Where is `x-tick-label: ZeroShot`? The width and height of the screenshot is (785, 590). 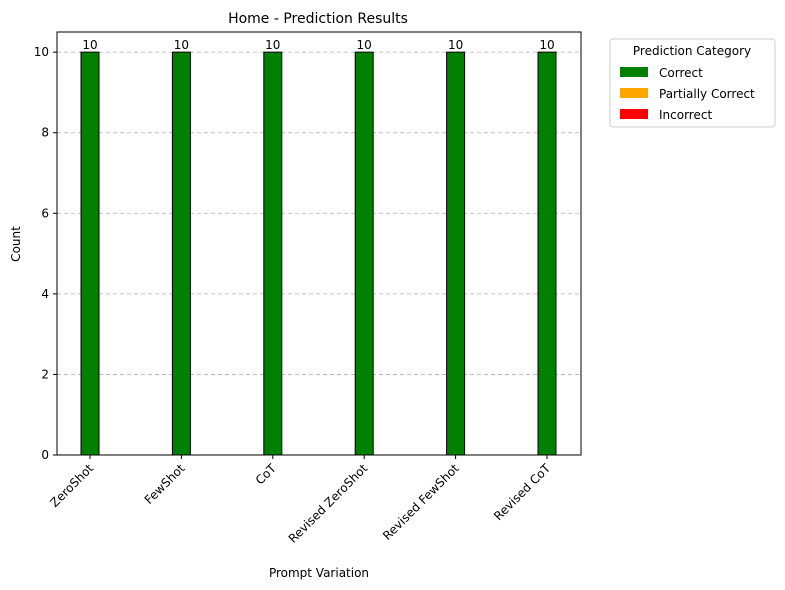
x-tick-label: ZeroShot is located at coordinates (71, 485).